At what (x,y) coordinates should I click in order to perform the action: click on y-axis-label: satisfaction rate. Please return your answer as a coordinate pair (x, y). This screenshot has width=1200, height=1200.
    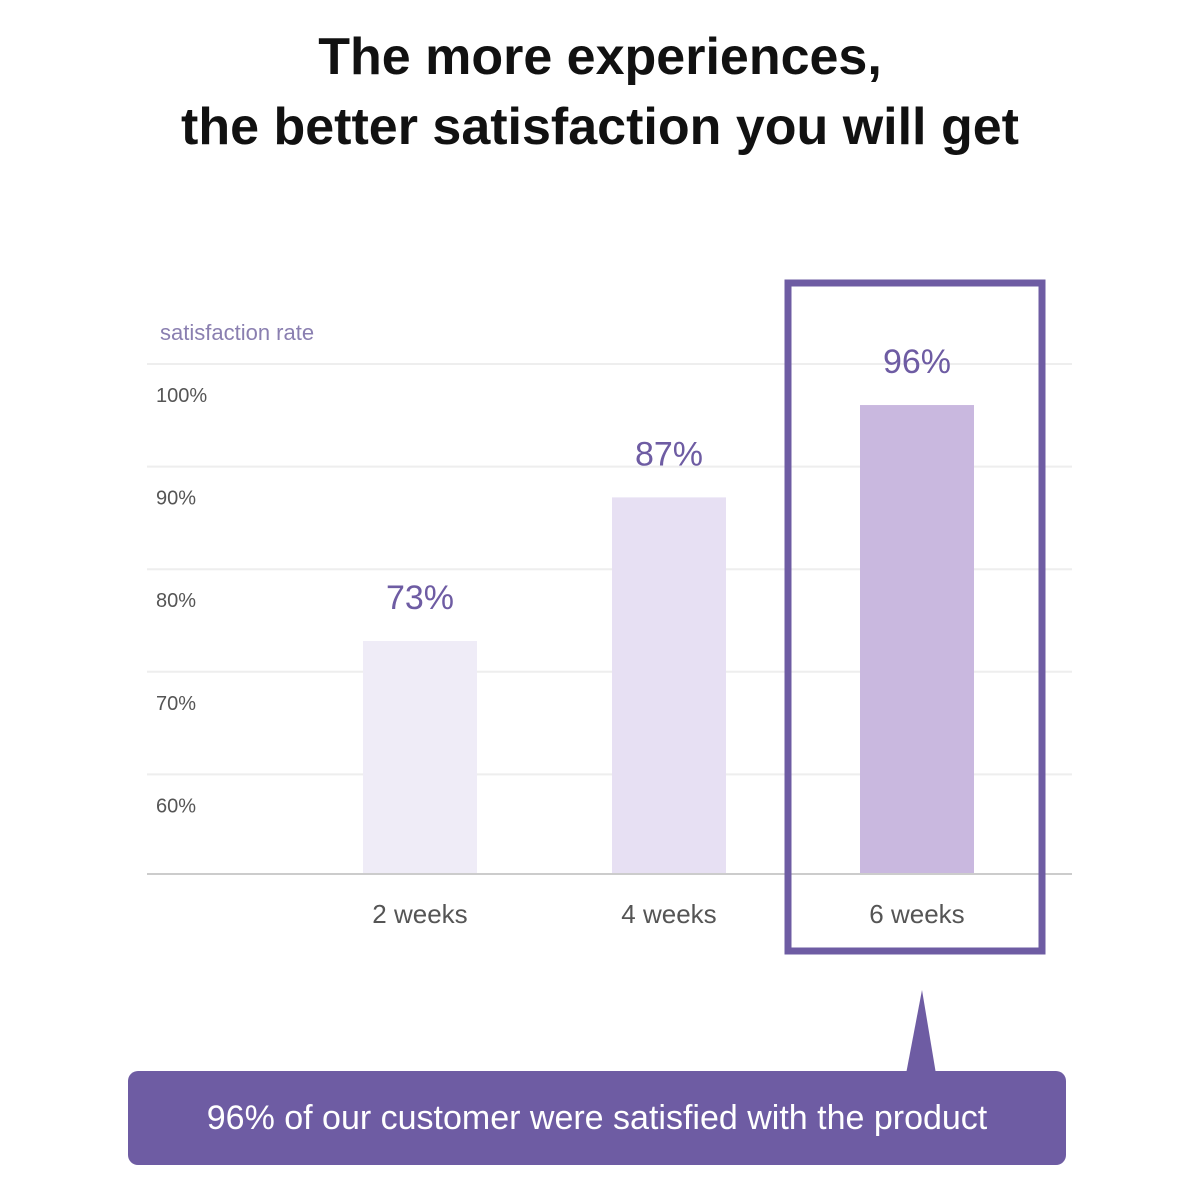
    Looking at the image, I should click on (237, 332).